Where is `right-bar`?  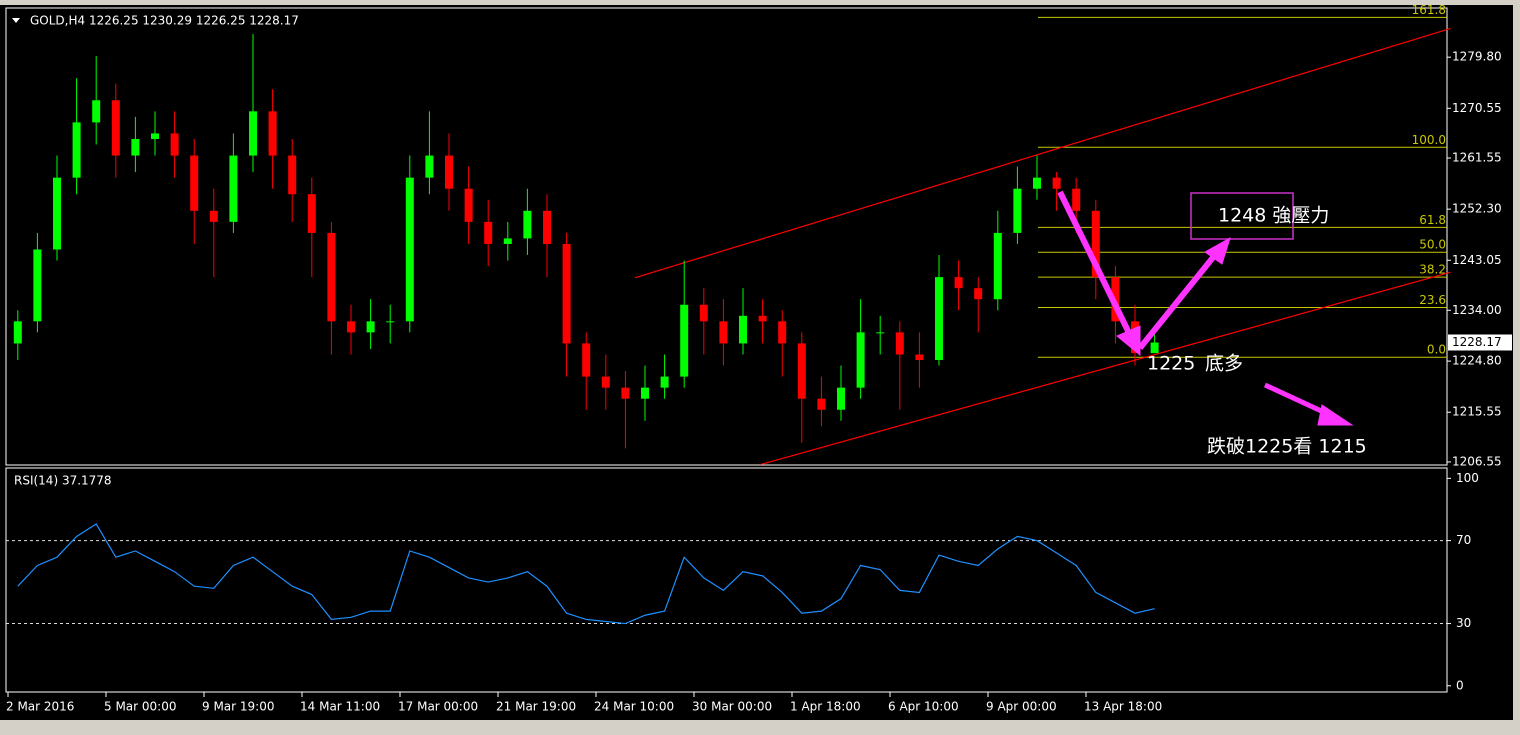 right-bar is located at coordinates (1516, 367).